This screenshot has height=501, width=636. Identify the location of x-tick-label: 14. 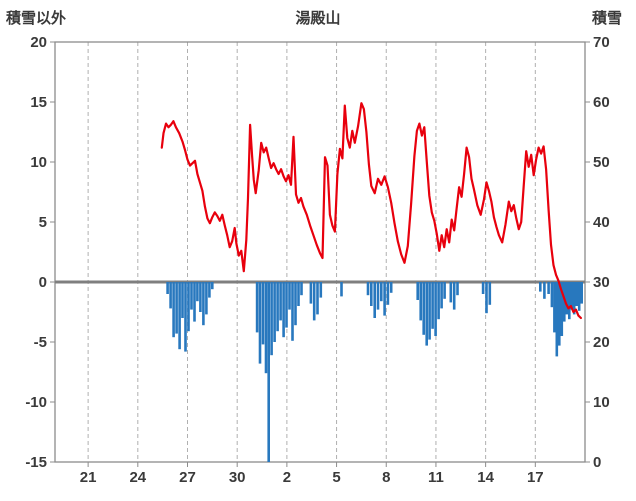
(485, 477).